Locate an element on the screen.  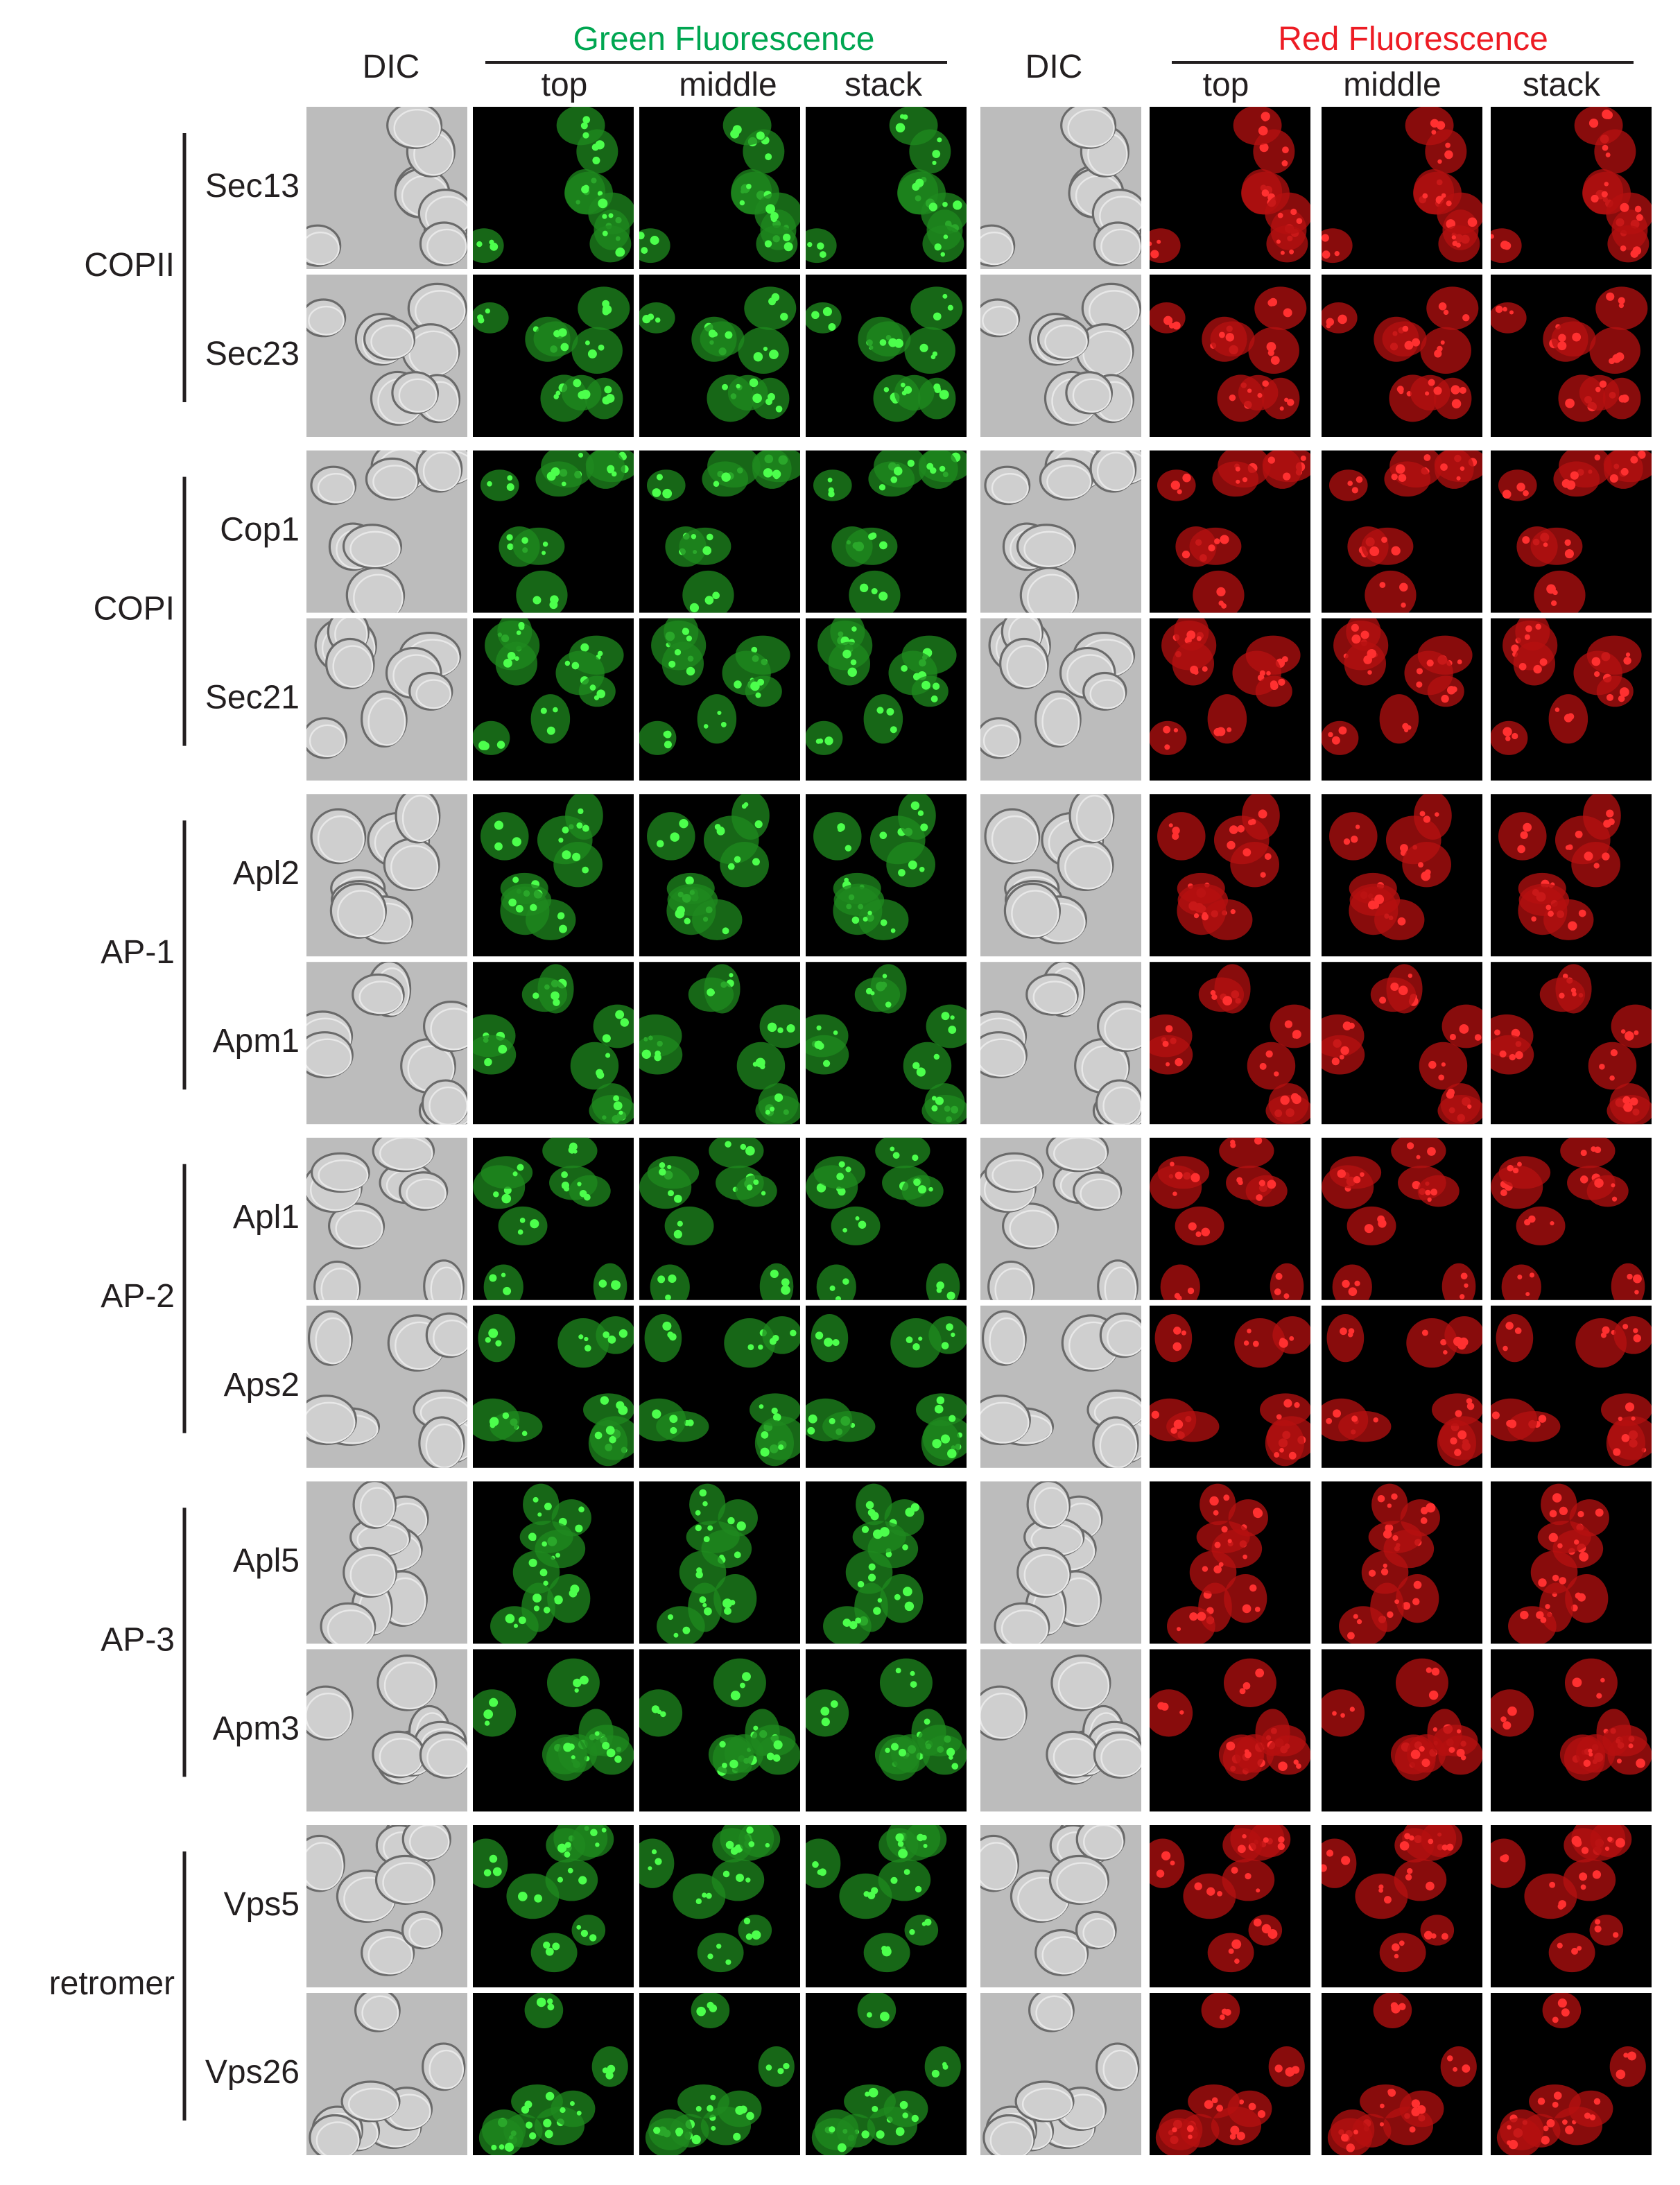
scale-bar is located at coordinates (330, 2173).